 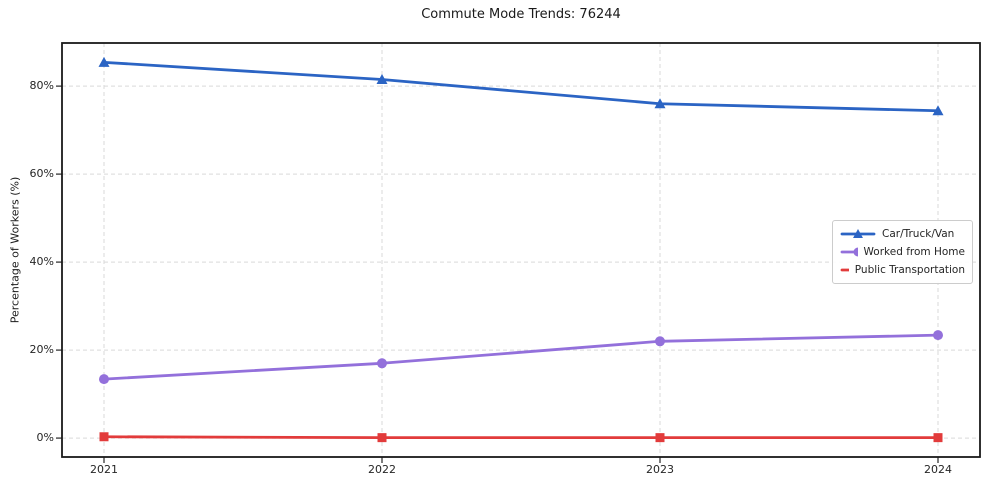 What do you see at coordinates (382, 469) in the screenshot?
I see `x-tick-label: 2022` at bounding box center [382, 469].